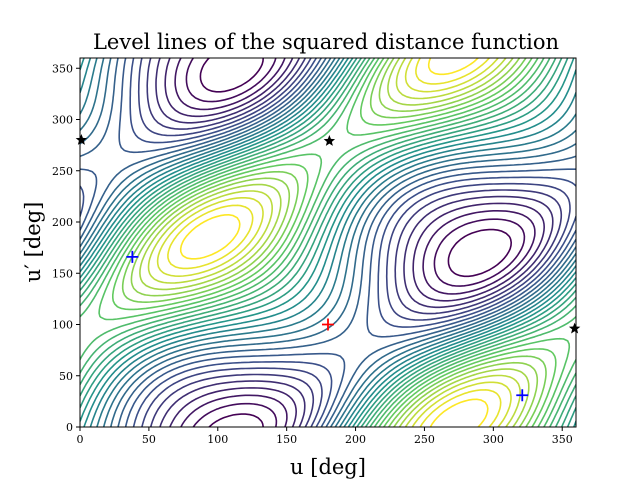 The image size is (640, 480). Describe the element at coordinates (80, 439) in the screenshot. I see `x-tick-label: 0` at that location.